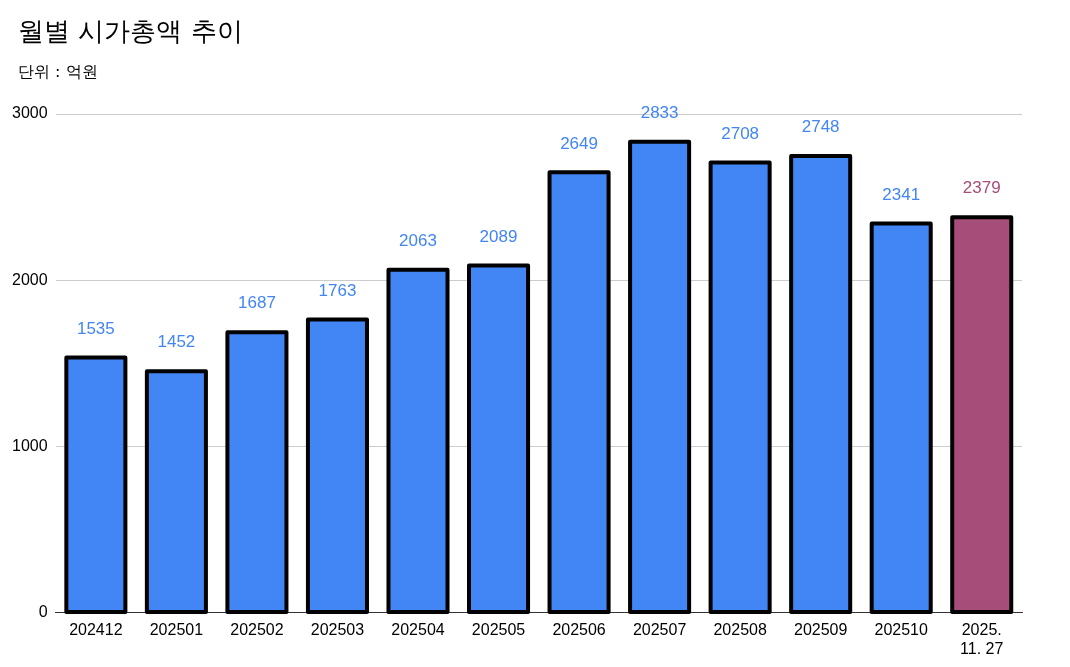 Image resolution: width=1070 pixels, height=667 pixels. What do you see at coordinates (579, 629) in the screenshot?
I see `x-tick-label: 202506` at bounding box center [579, 629].